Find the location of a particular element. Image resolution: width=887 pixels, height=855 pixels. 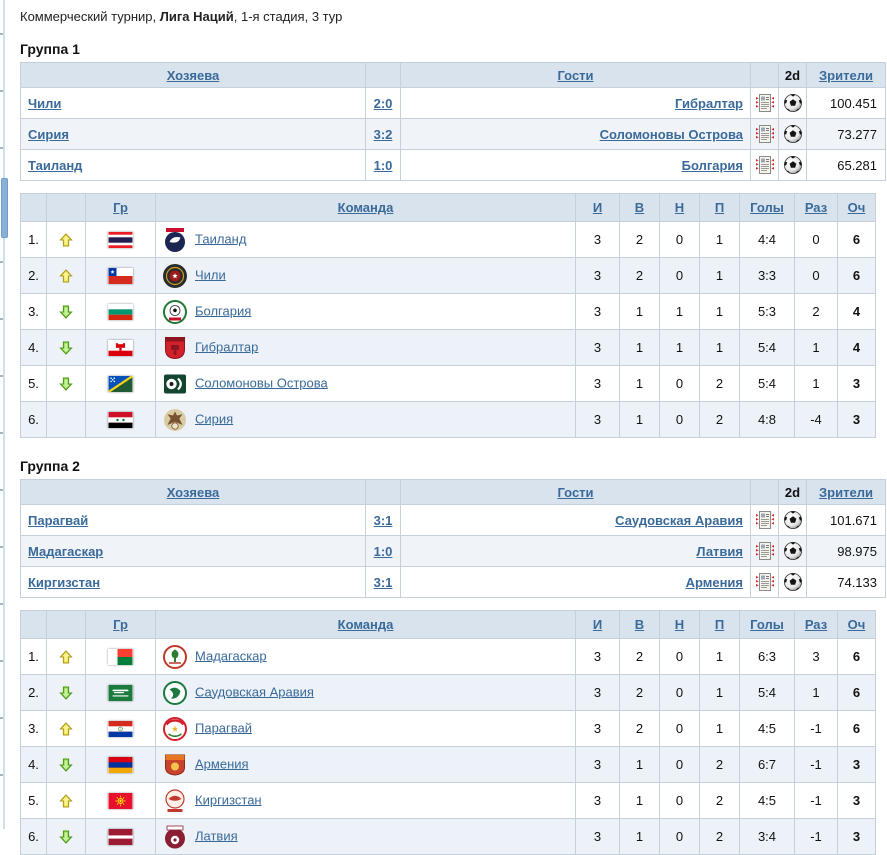

team-link: Таиланд is located at coordinates (221, 238).